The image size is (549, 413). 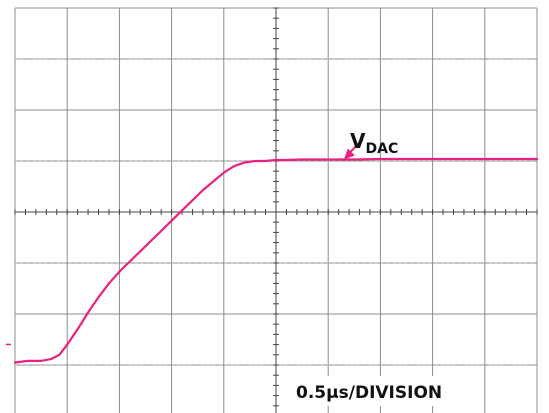 I want to click on timebase-label-bg, so click(x=381, y=391).